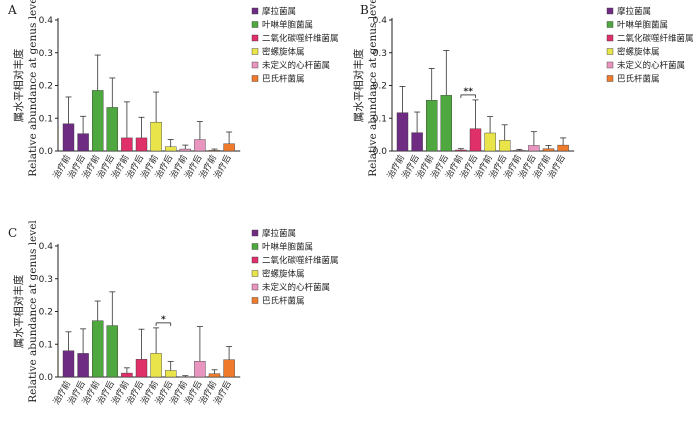  What do you see at coordinates (364, 10) in the screenshot?
I see `panel-letter: B` at bounding box center [364, 10].